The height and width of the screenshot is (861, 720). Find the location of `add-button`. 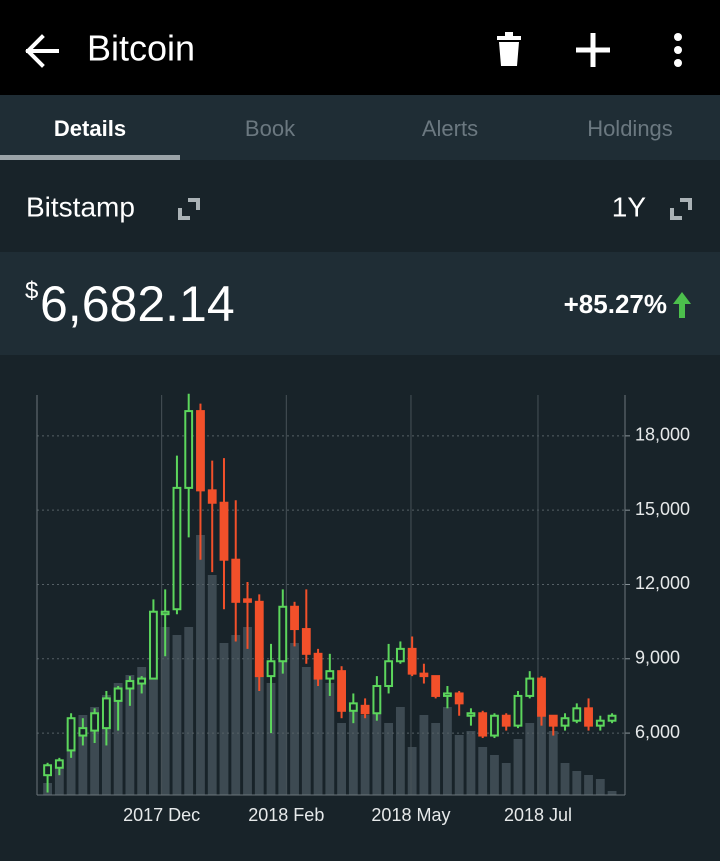

add-button is located at coordinates (593, 50).